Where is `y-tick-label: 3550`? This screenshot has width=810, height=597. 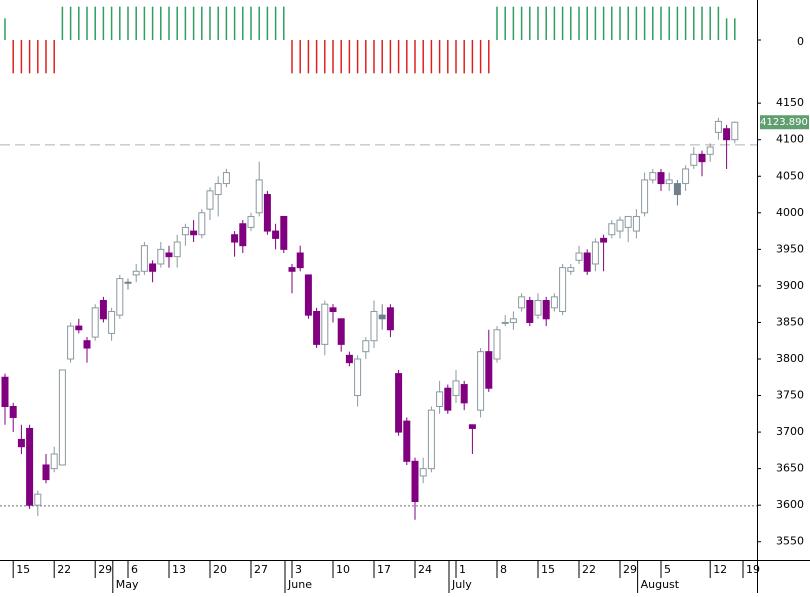 y-tick-label: 3550 is located at coordinates (790, 541).